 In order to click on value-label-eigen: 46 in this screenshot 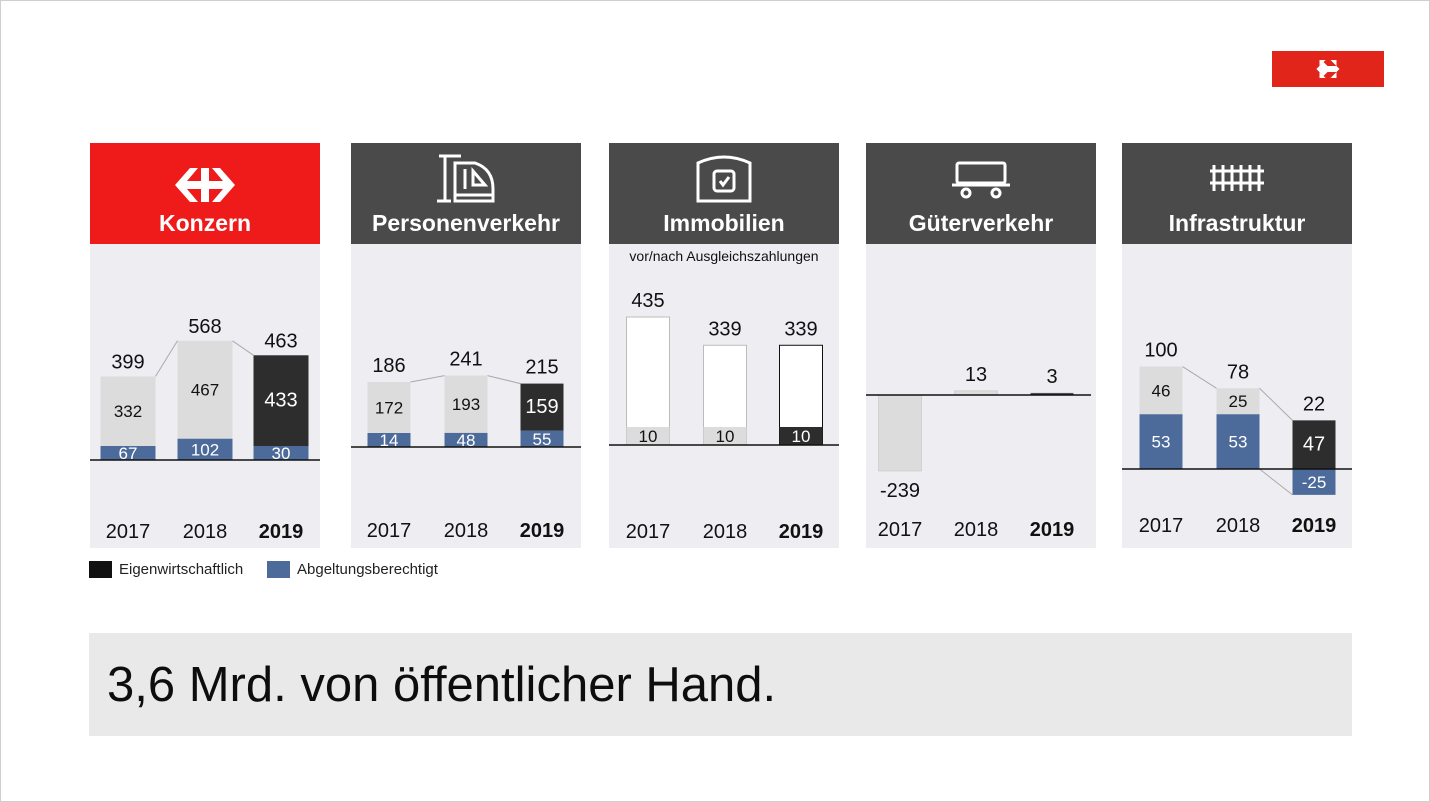, I will do `click(1161, 390)`.